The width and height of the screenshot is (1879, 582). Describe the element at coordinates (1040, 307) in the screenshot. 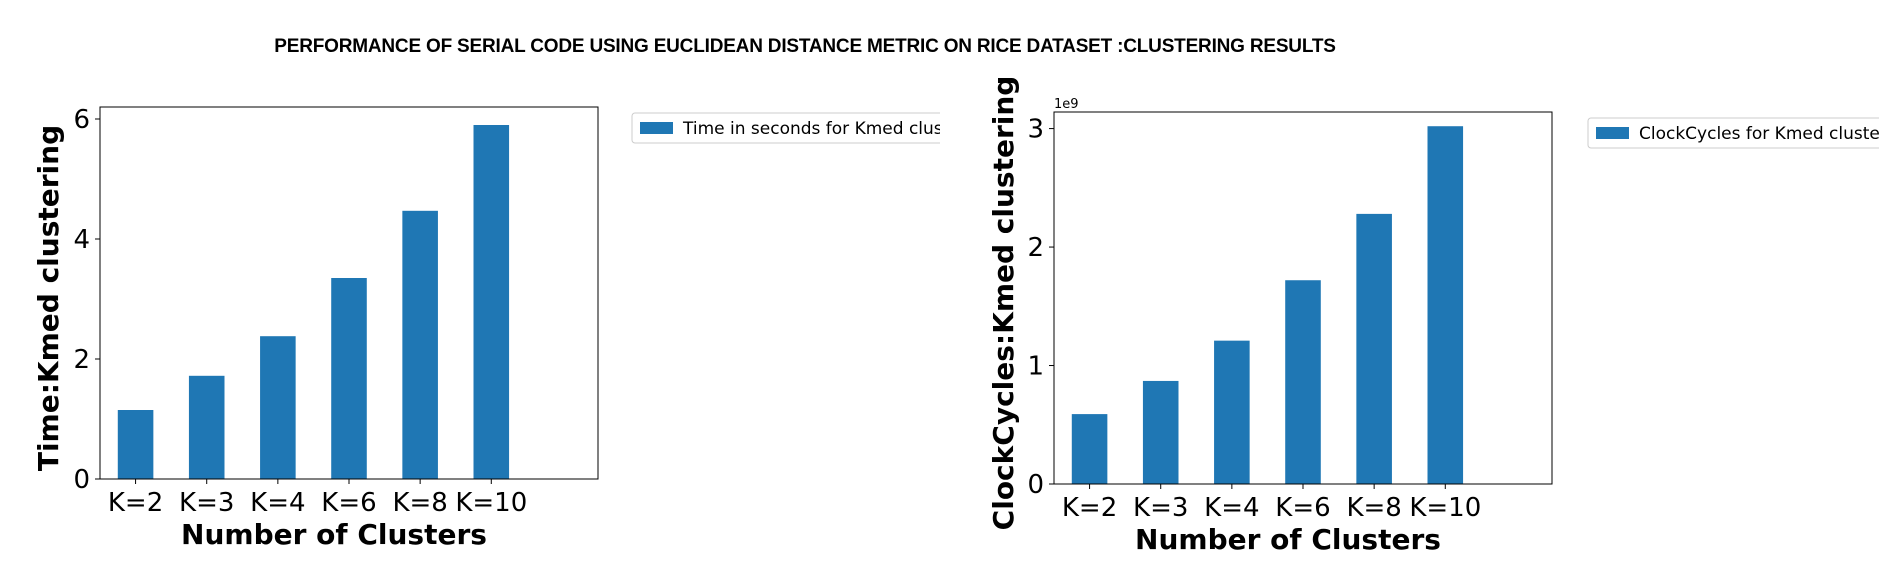

I see `clockcycles-y-axis: 0 1 2 3` at that location.